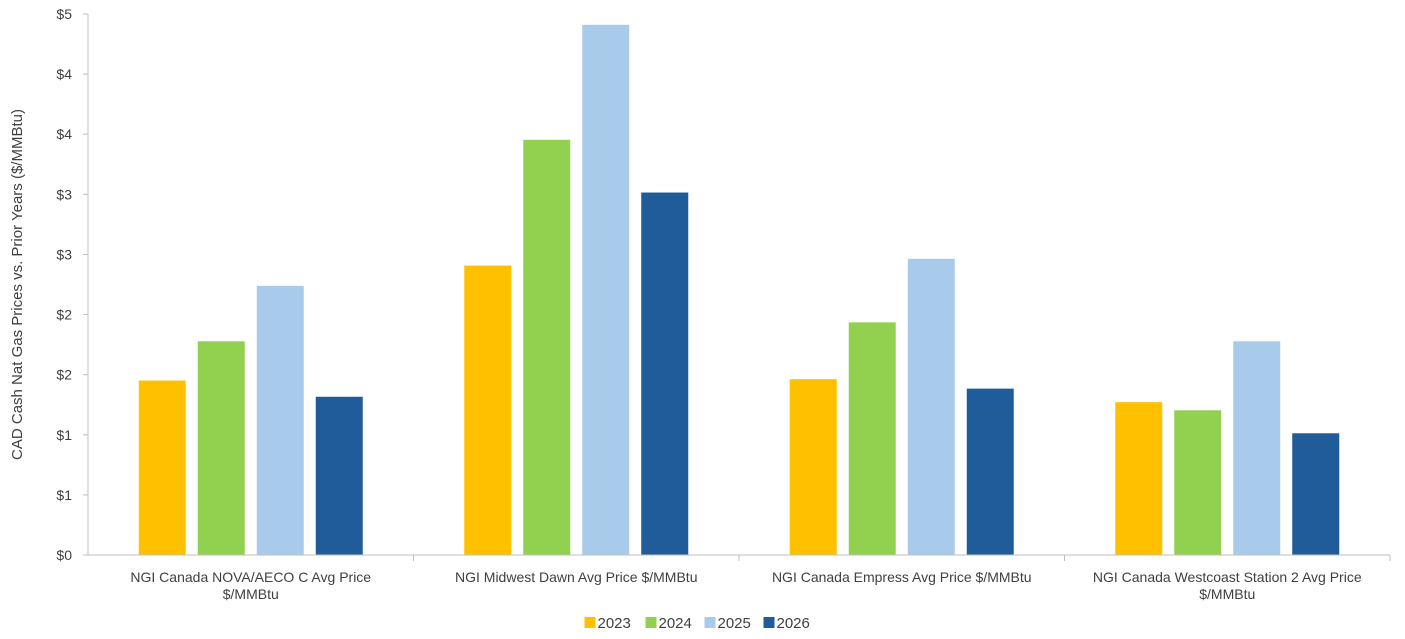 The width and height of the screenshot is (1405, 639). What do you see at coordinates (697, 623) in the screenshot?
I see `legend: 2023 2024 2025 2026` at bounding box center [697, 623].